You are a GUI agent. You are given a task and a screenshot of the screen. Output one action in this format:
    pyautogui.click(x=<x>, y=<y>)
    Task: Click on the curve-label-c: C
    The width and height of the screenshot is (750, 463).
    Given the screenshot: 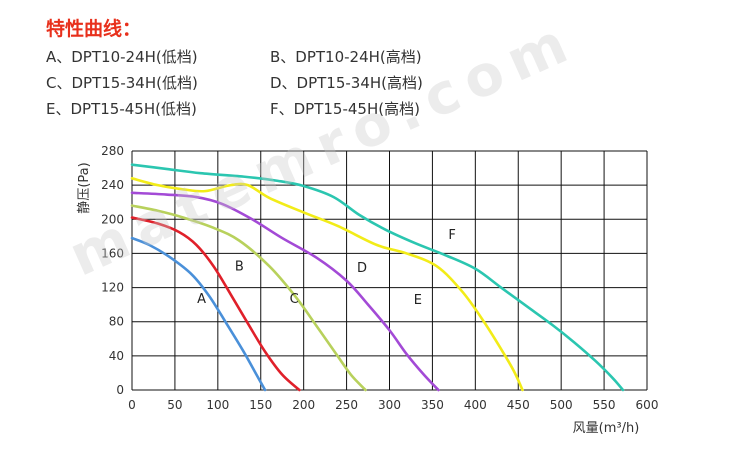 What is the action you would take?
    pyautogui.click(x=294, y=299)
    